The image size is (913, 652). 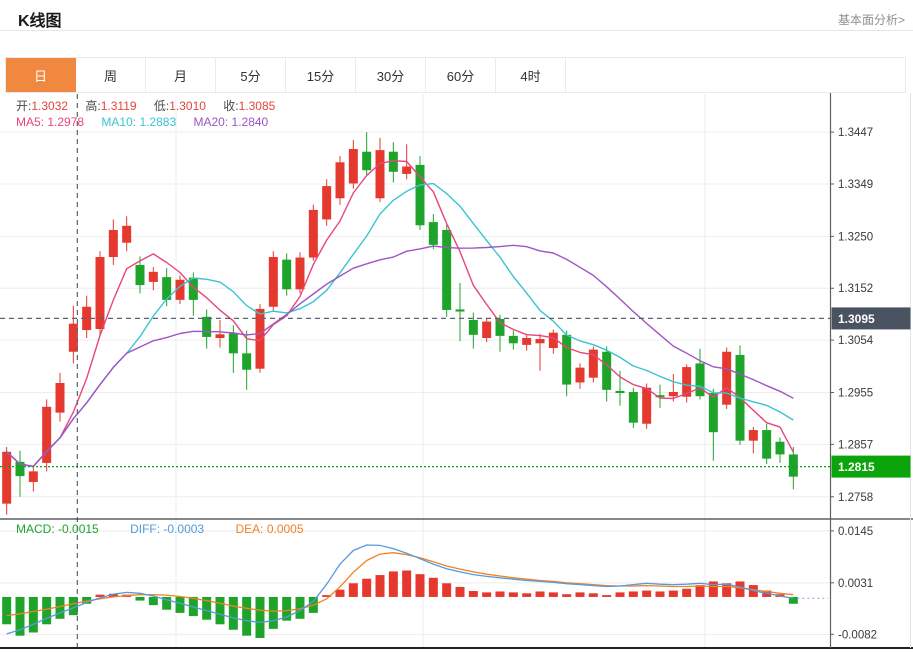 I want to click on svg-text: 1.2815, so click(x=856, y=467).